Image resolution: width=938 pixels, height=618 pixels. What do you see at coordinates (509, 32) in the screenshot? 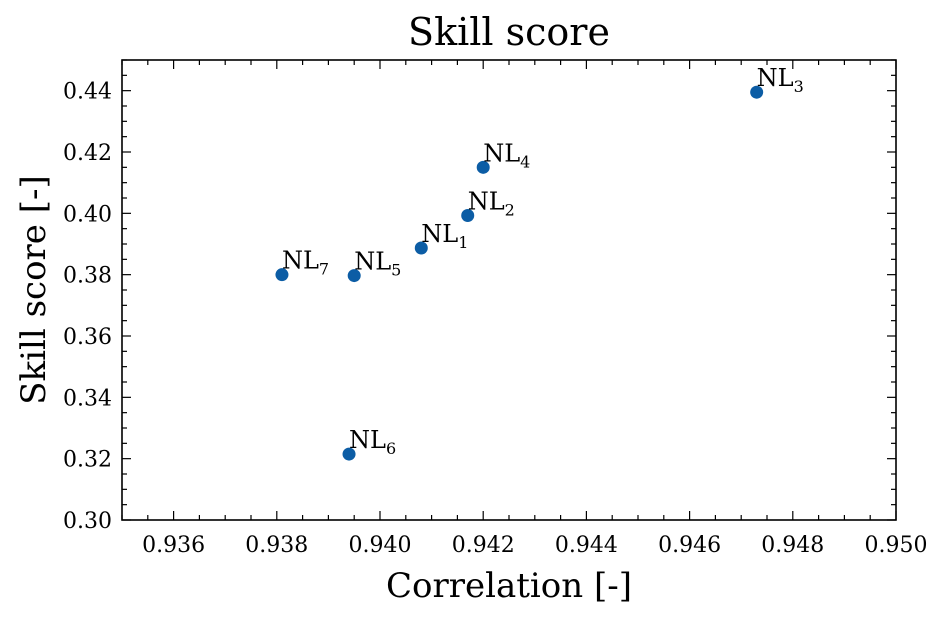
I see `chart-title: Skill score` at bounding box center [509, 32].